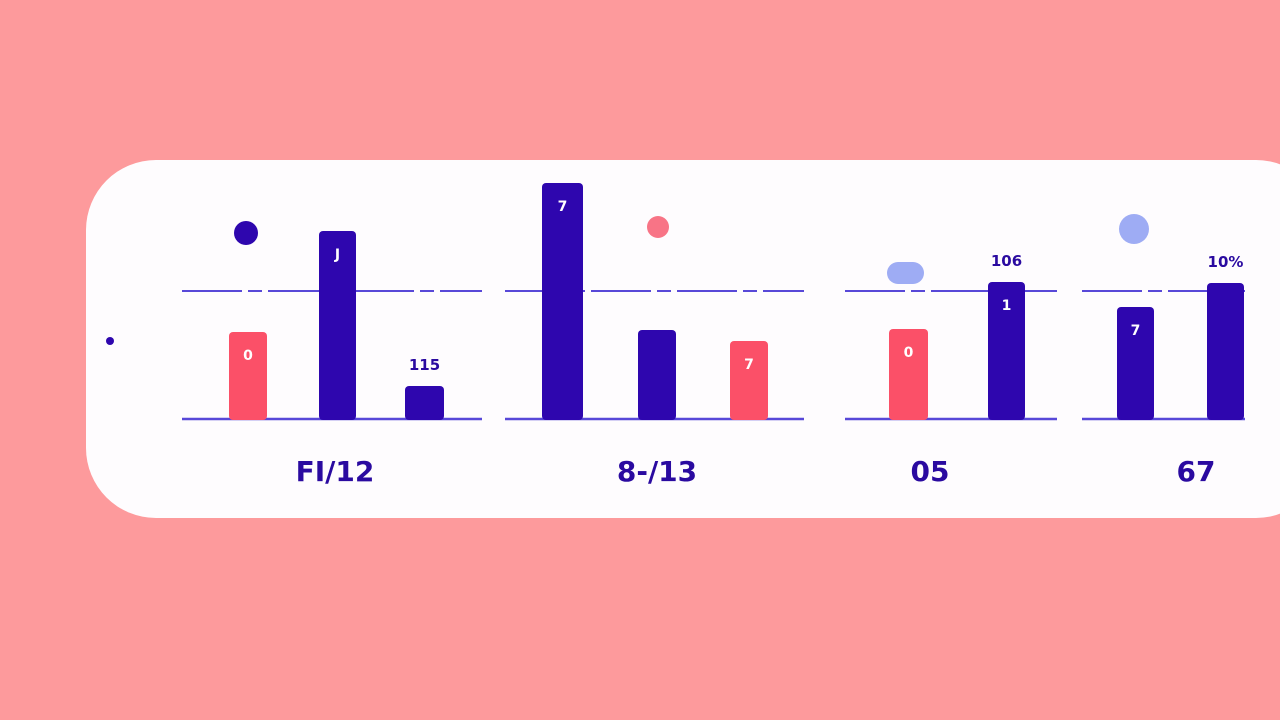 This screenshot has width=1280, height=720. What do you see at coordinates (905, 273) in the screenshot?
I see `decorative-pill` at bounding box center [905, 273].